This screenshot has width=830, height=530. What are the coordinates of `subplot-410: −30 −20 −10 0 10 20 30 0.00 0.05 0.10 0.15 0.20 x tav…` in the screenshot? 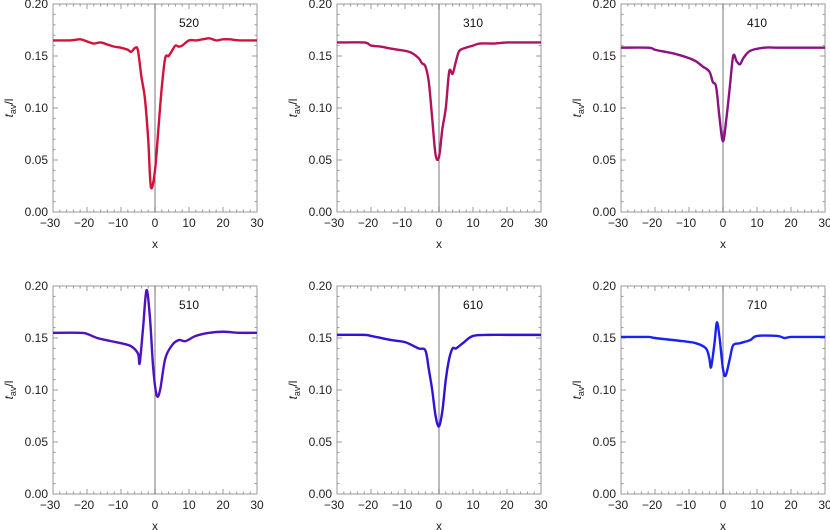 It's located at (700, 125).